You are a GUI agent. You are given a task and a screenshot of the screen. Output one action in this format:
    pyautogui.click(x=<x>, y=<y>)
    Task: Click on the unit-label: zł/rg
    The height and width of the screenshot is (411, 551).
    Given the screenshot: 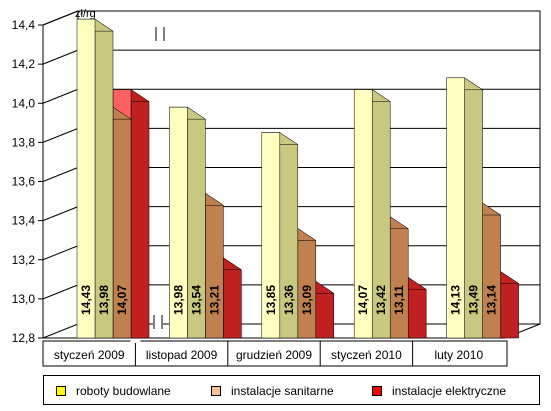 What is the action you would take?
    pyautogui.click(x=85, y=14)
    